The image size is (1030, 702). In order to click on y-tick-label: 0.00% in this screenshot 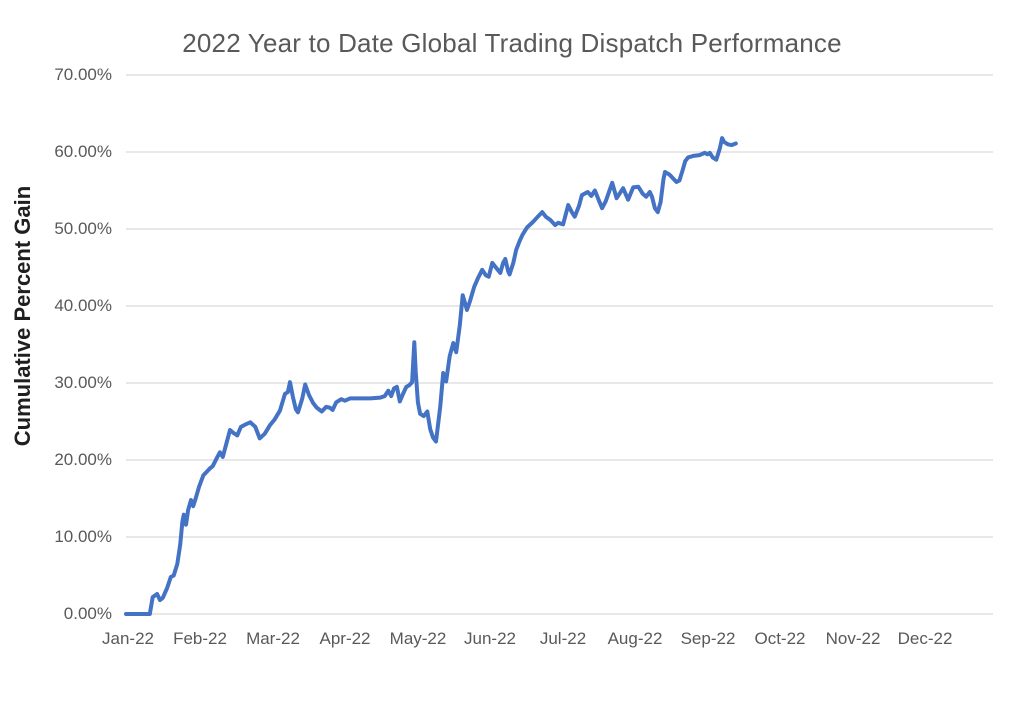, I will do `click(87, 613)`.